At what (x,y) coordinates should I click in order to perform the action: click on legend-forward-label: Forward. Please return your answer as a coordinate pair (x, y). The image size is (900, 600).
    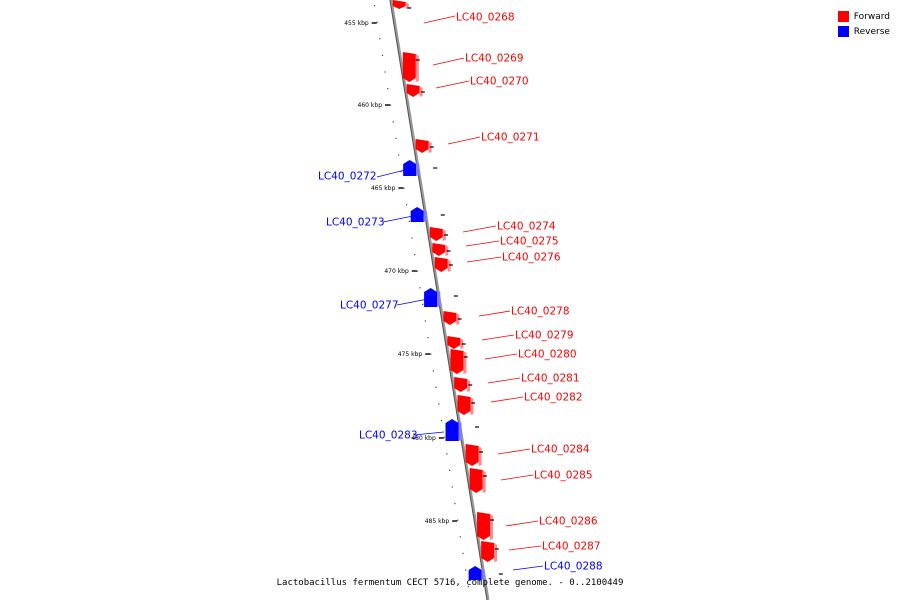
    Looking at the image, I should click on (871, 16).